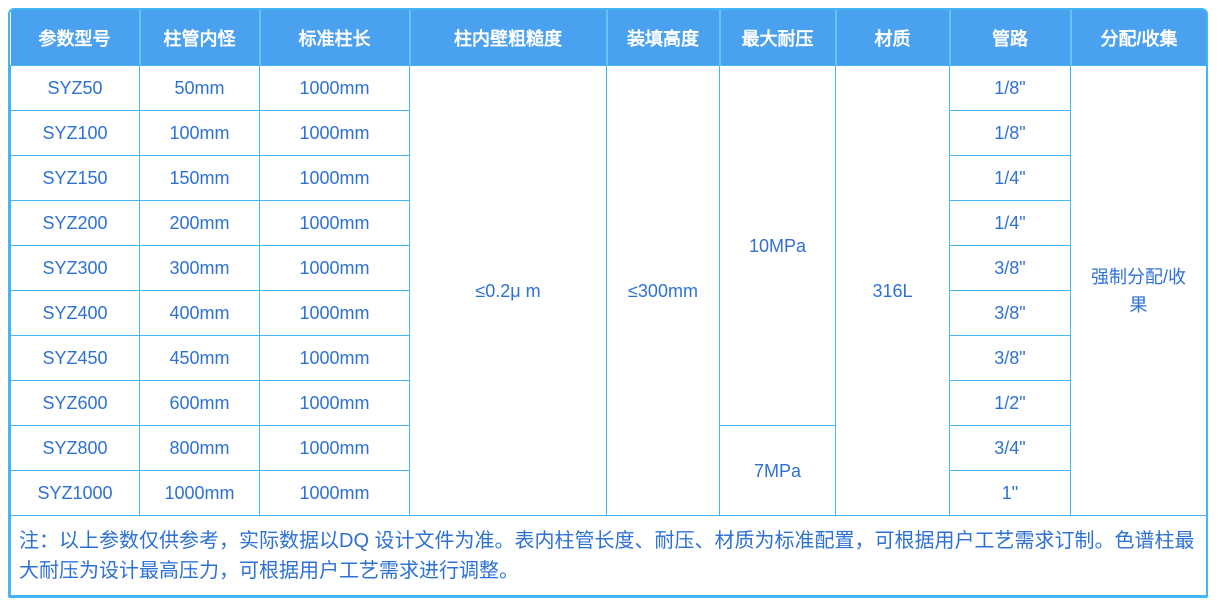  Describe the element at coordinates (199, 223) in the screenshot. I see `cell-inner-diameter: 200mm` at that location.